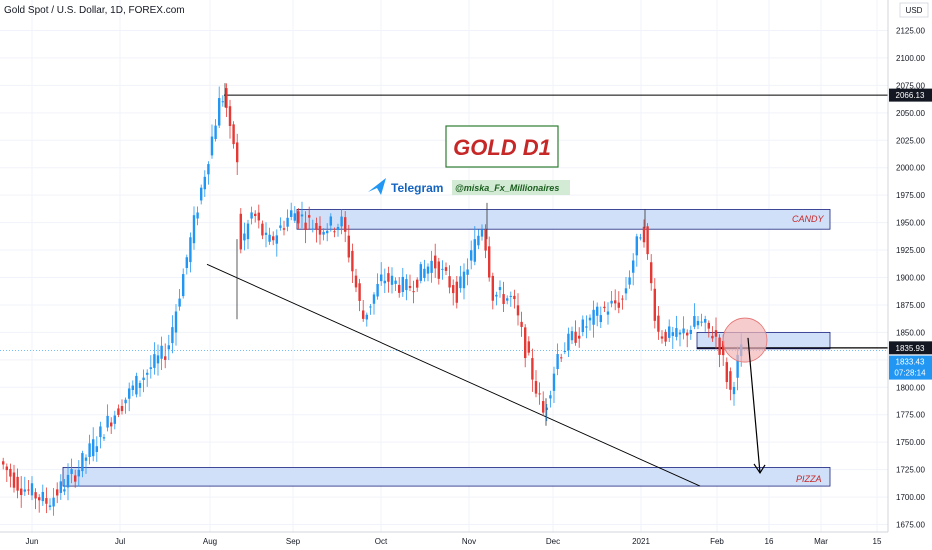 The image size is (932, 550). What do you see at coordinates (910, 95) in the screenshot?
I see `resistance-price-tag: 2066.13` at bounding box center [910, 95].